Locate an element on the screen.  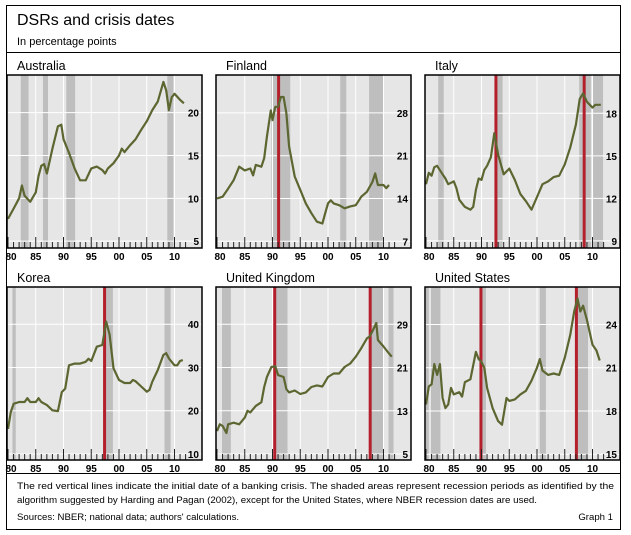
panel-title: Korea is located at coordinates (33, 278).